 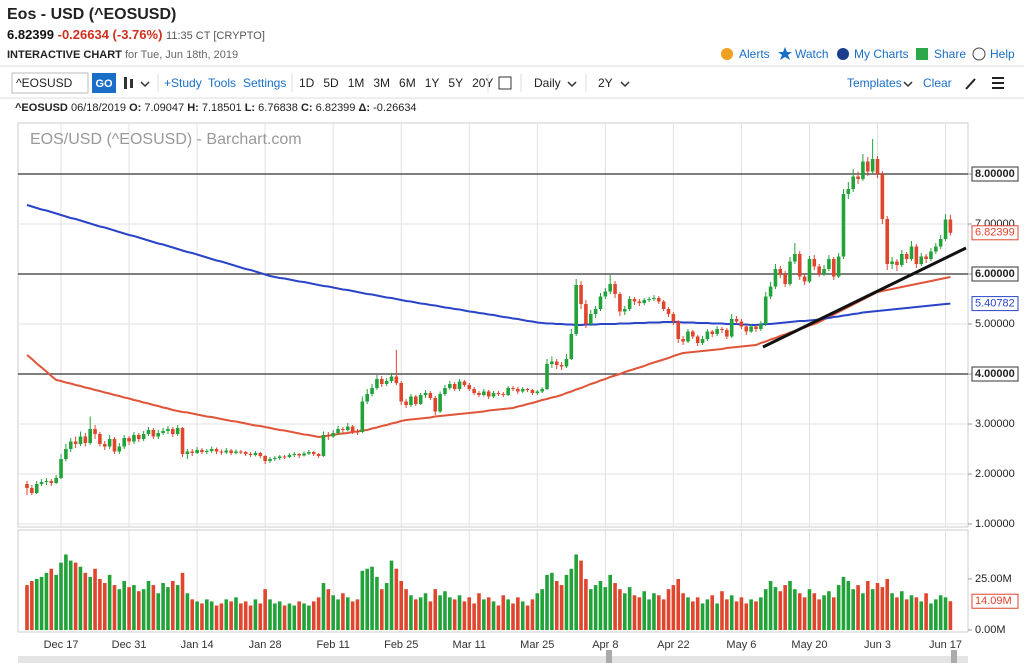 I want to click on link: My Charts, so click(x=881, y=54).